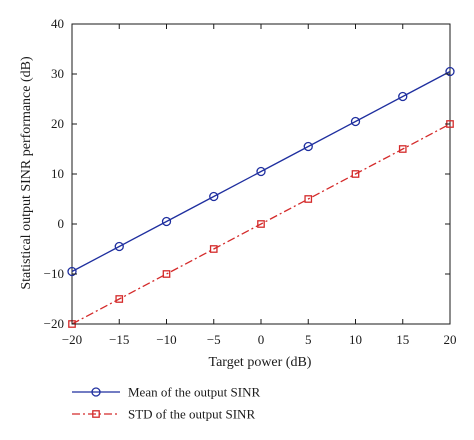 This screenshot has width=474, height=440. I want to click on x-tick-label: −20, so click(72, 339).